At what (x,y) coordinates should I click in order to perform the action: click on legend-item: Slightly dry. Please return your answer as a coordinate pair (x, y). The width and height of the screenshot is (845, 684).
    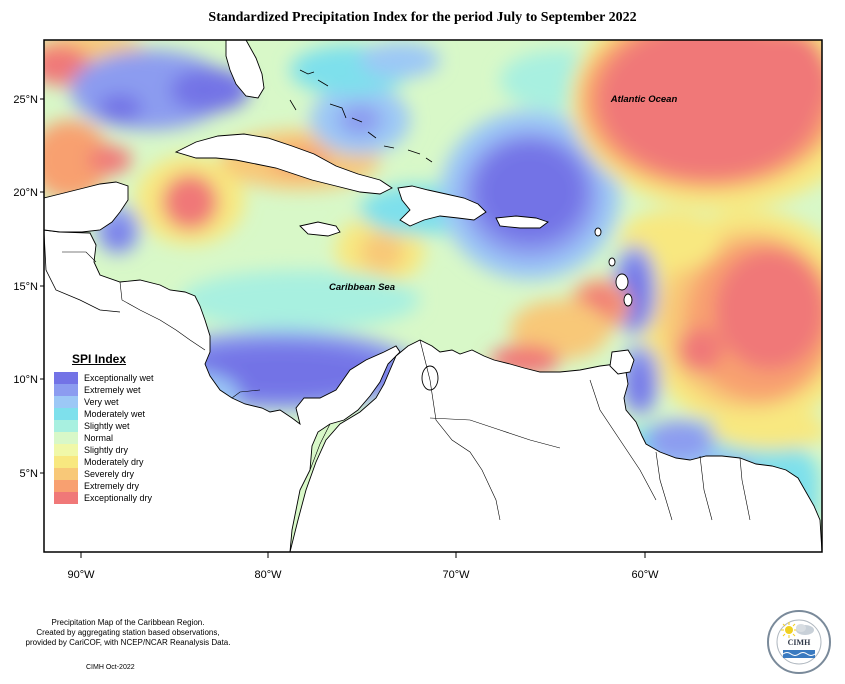
    Looking at the image, I should click on (124, 450).